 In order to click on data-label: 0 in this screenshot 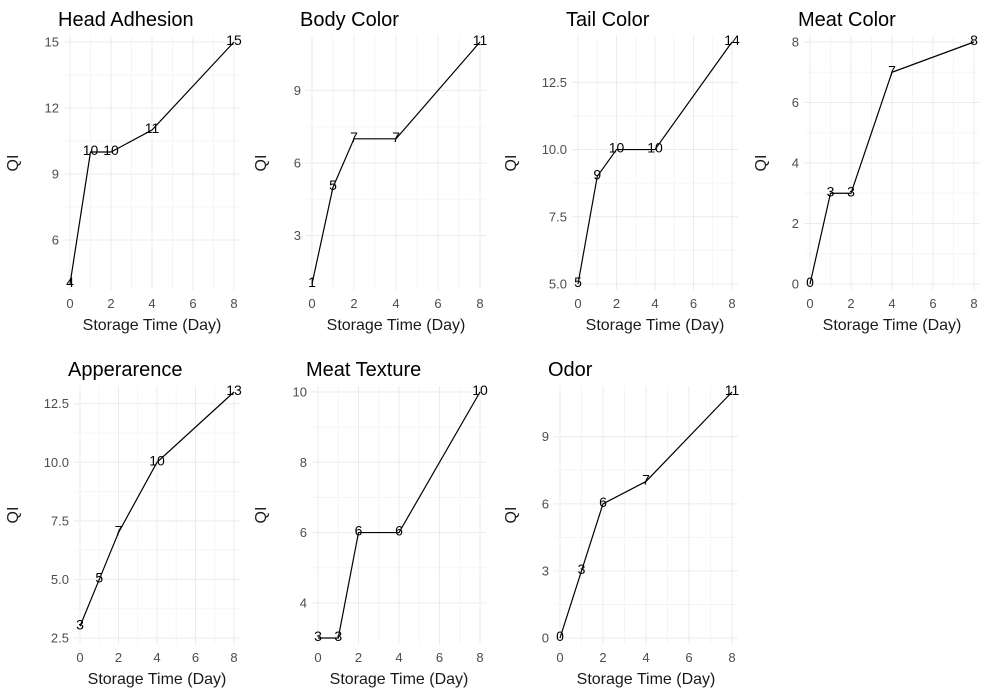, I will do `click(810, 282)`.